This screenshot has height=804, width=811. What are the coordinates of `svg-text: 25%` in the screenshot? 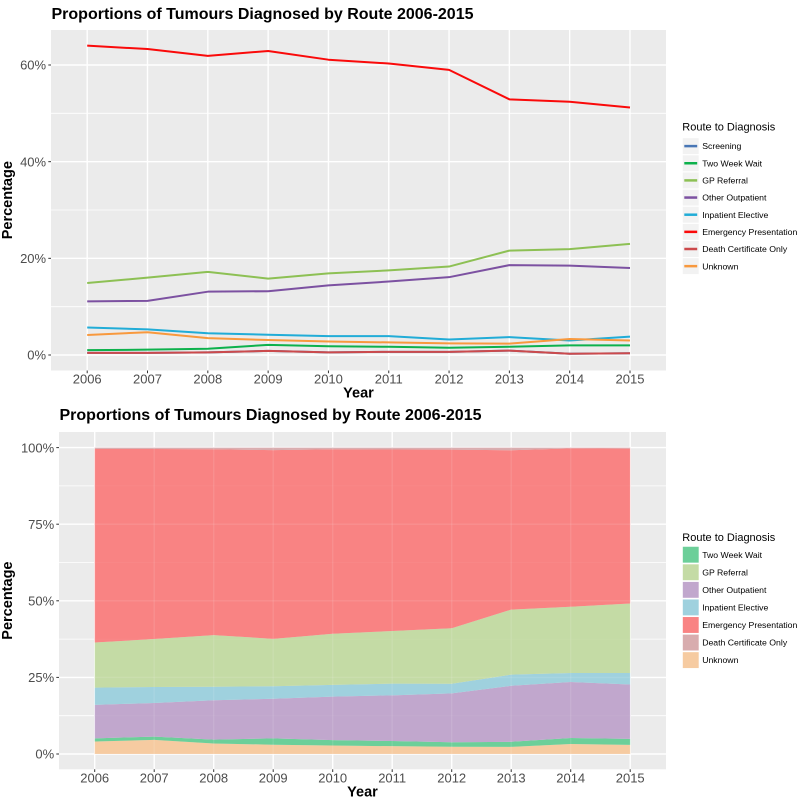 It's located at (41, 677).